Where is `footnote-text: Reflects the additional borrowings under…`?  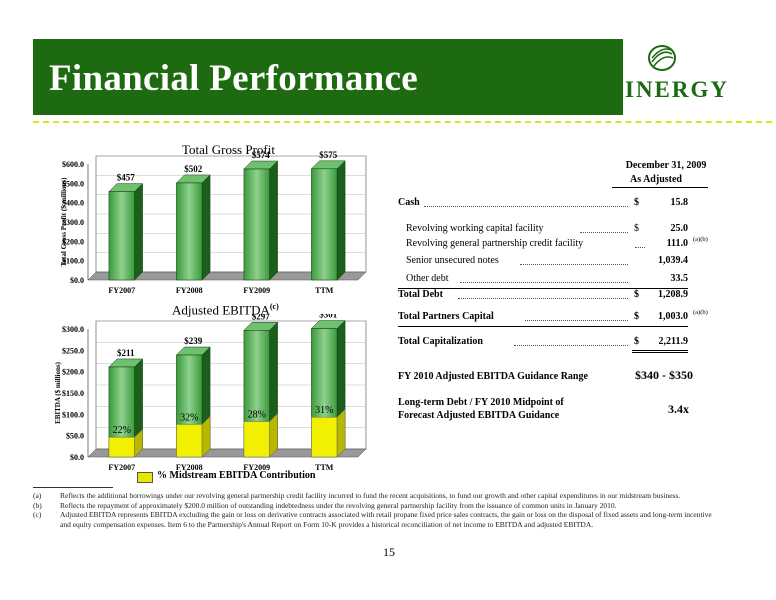
footnote-text: Reflects the additional borrowings under… is located at coordinates (370, 495).